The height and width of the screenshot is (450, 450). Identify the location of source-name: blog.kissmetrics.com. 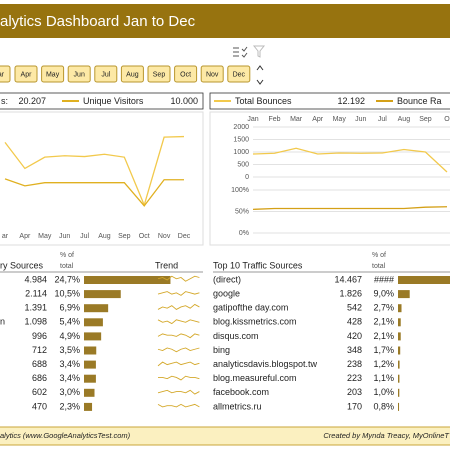
(255, 322).